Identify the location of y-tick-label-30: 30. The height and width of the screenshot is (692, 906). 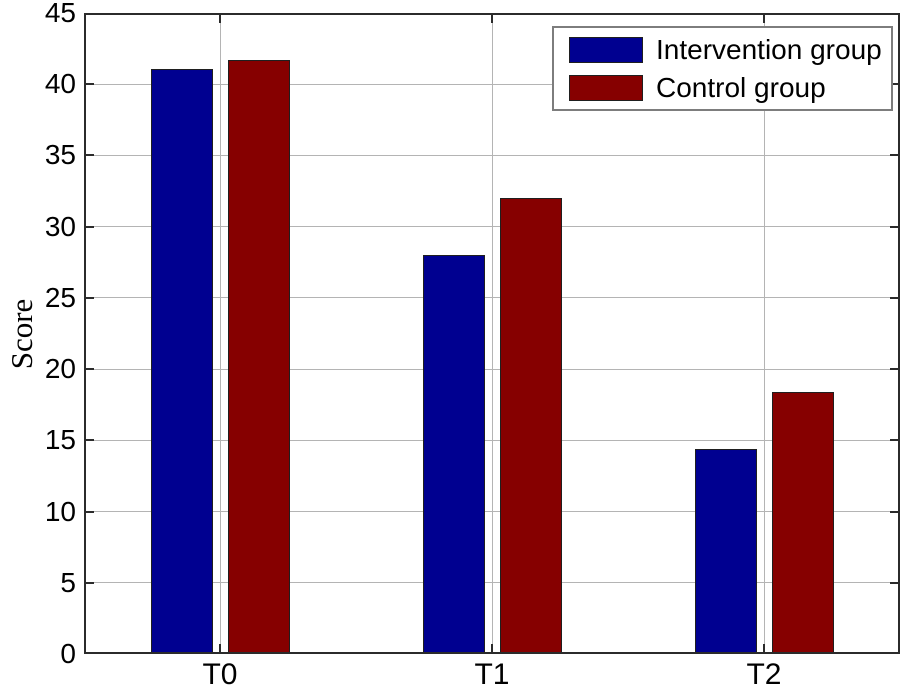
(60, 226).